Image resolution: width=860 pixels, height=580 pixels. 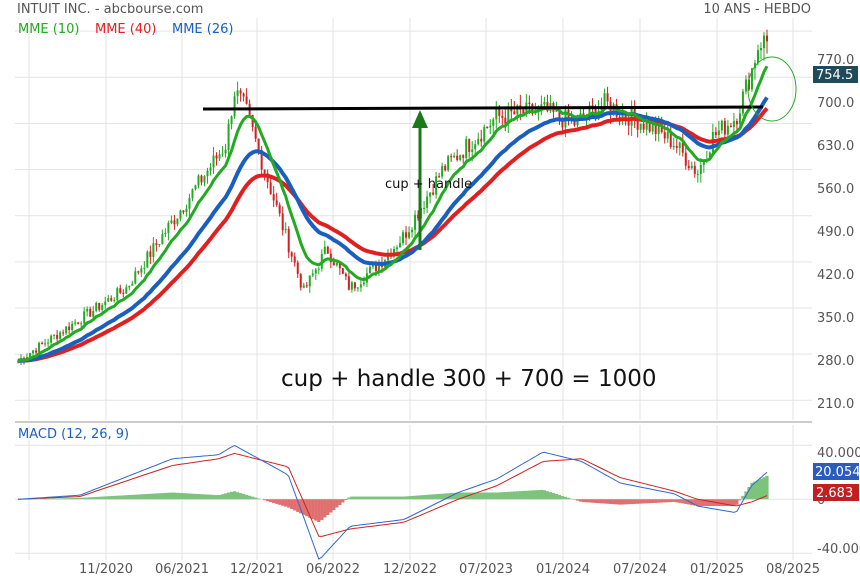 What do you see at coordinates (333, 569) in the screenshot?
I see `x-tick-label: 06/2022` at bounding box center [333, 569].